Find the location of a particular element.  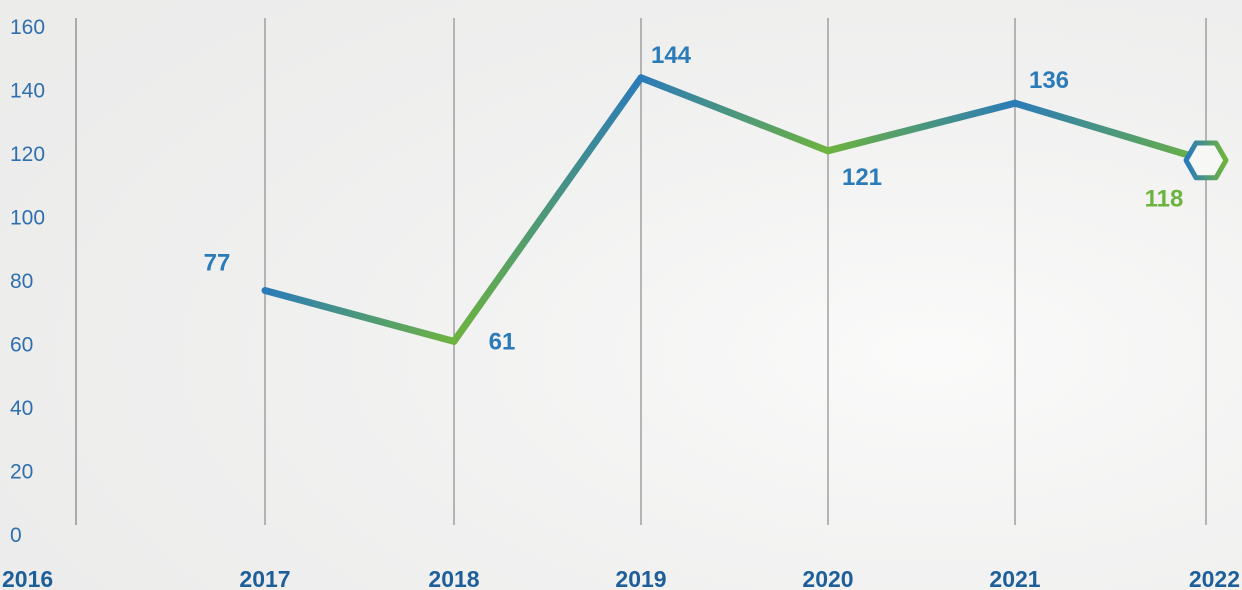

y-tick-label: 100 is located at coordinates (27, 218).